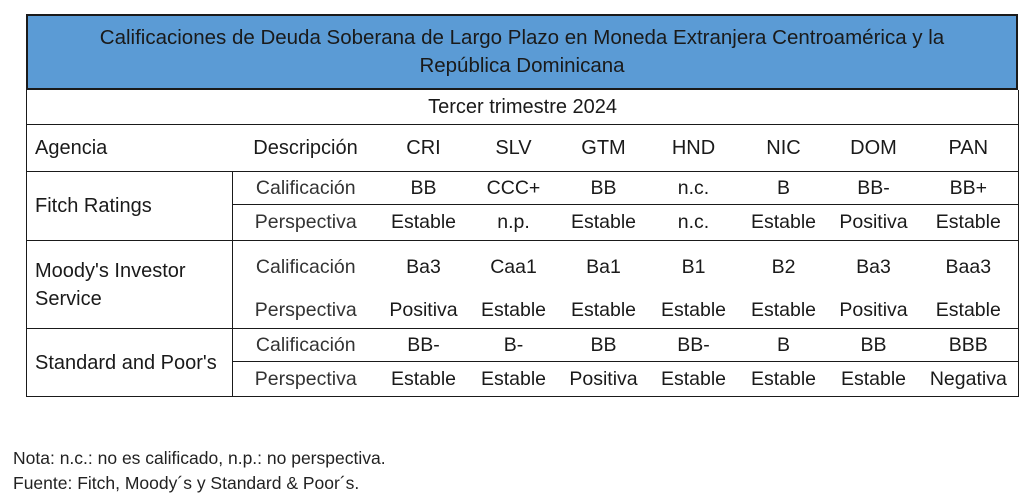 Image resolution: width=1030 pixels, height=502 pixels. What do you see at coordinates (873, 148) in the screenshot?
I see `header-country: DOM` at bounding box center [873, 148].